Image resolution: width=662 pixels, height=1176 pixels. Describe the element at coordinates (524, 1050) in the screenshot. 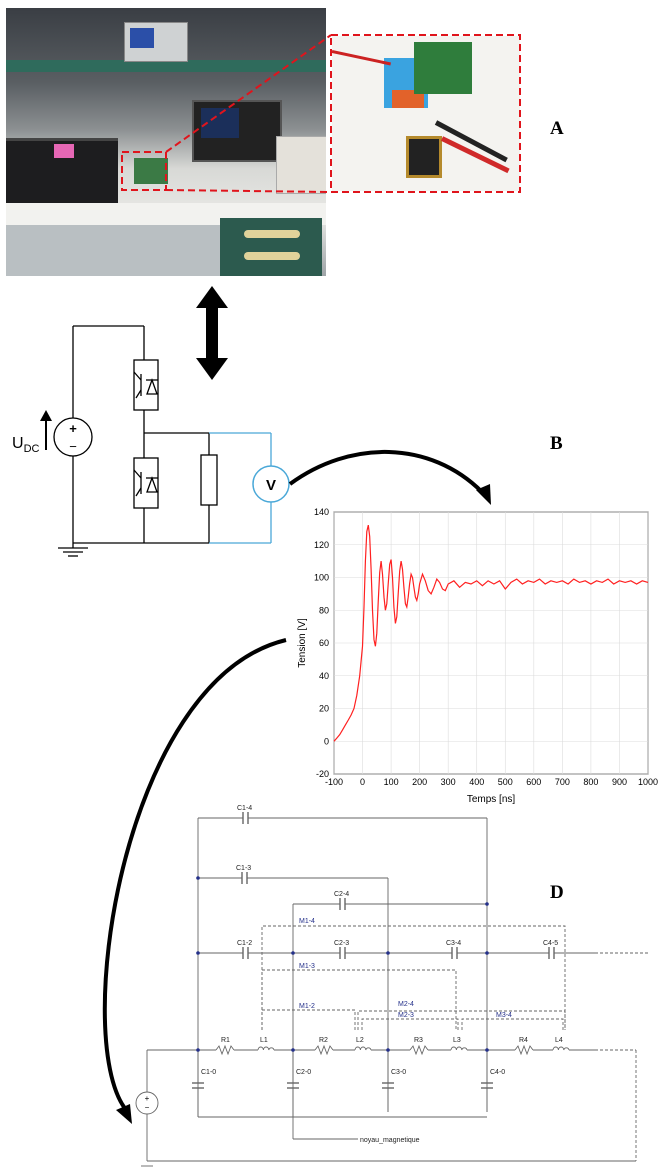

I see `resistor-r4` at that location.